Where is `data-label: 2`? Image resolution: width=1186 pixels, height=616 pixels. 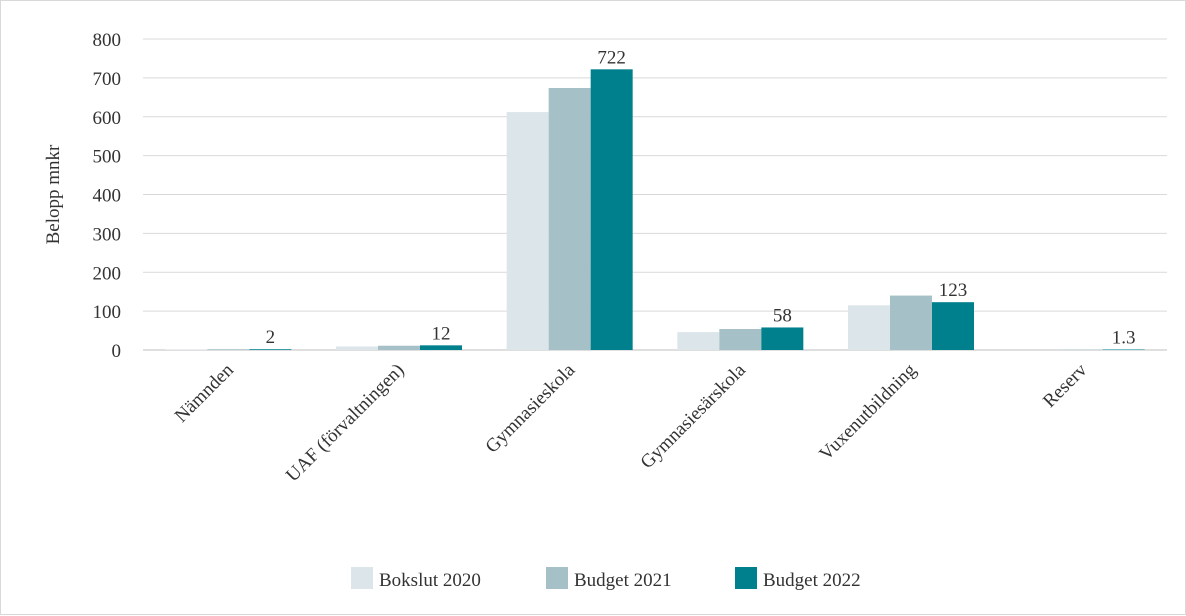
data-label: 2 is located at coordinates (271, 337).